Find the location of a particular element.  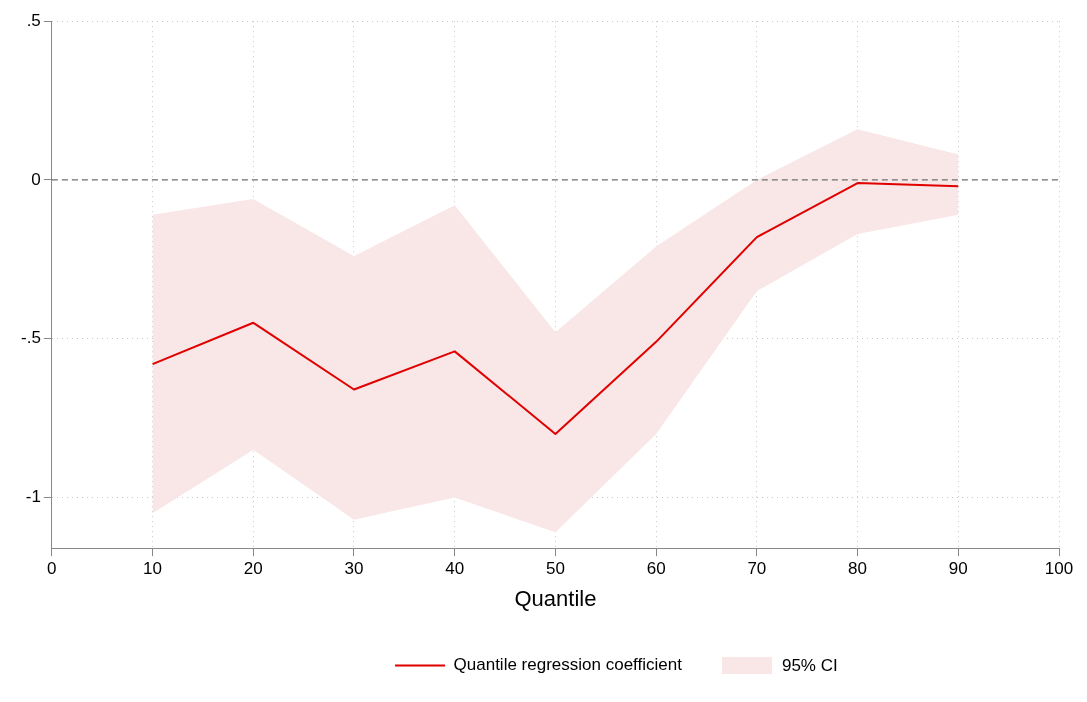

x-tick-label: 80 is located at coordinates (858, 569).